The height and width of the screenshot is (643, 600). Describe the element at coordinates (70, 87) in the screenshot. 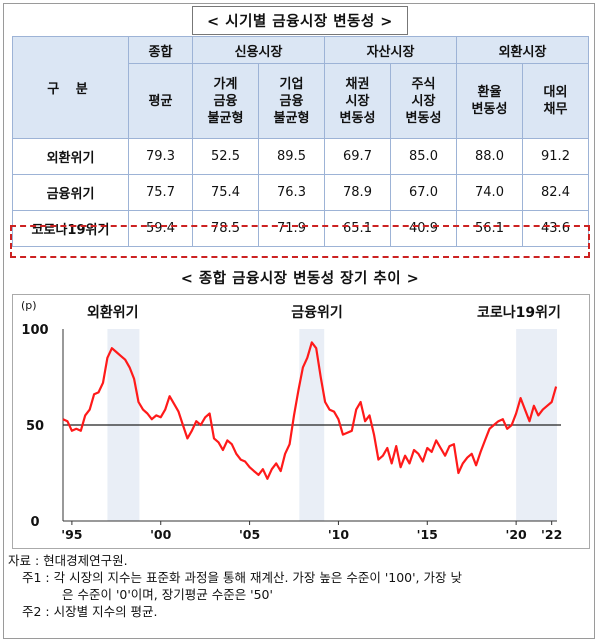

I see `gu-header: 구 분` at that location.